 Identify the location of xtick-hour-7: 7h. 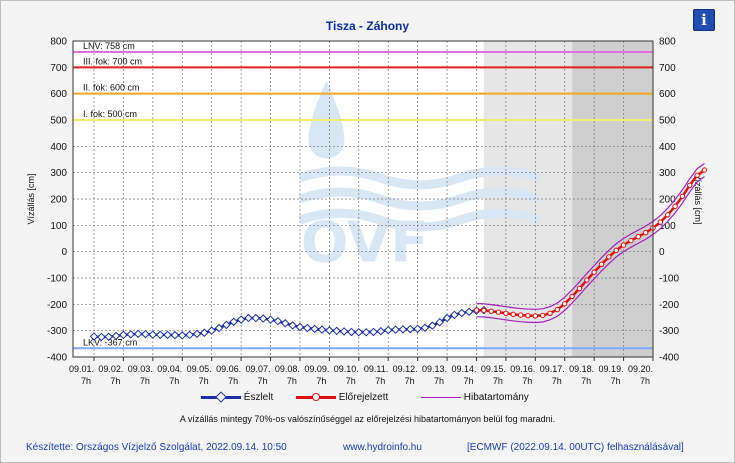
(292, 381).